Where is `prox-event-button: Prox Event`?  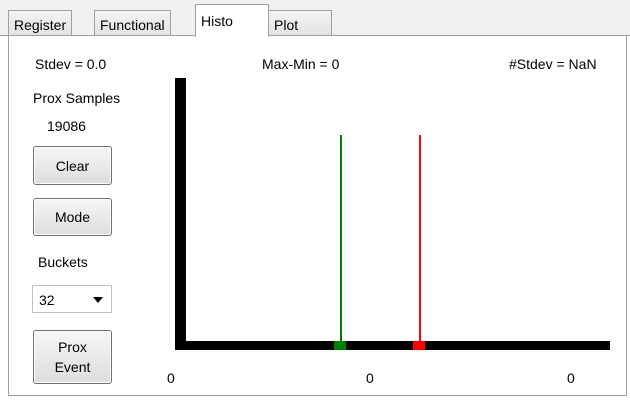
prox-event-button: Prox Event is located at coordinates (72, 357).